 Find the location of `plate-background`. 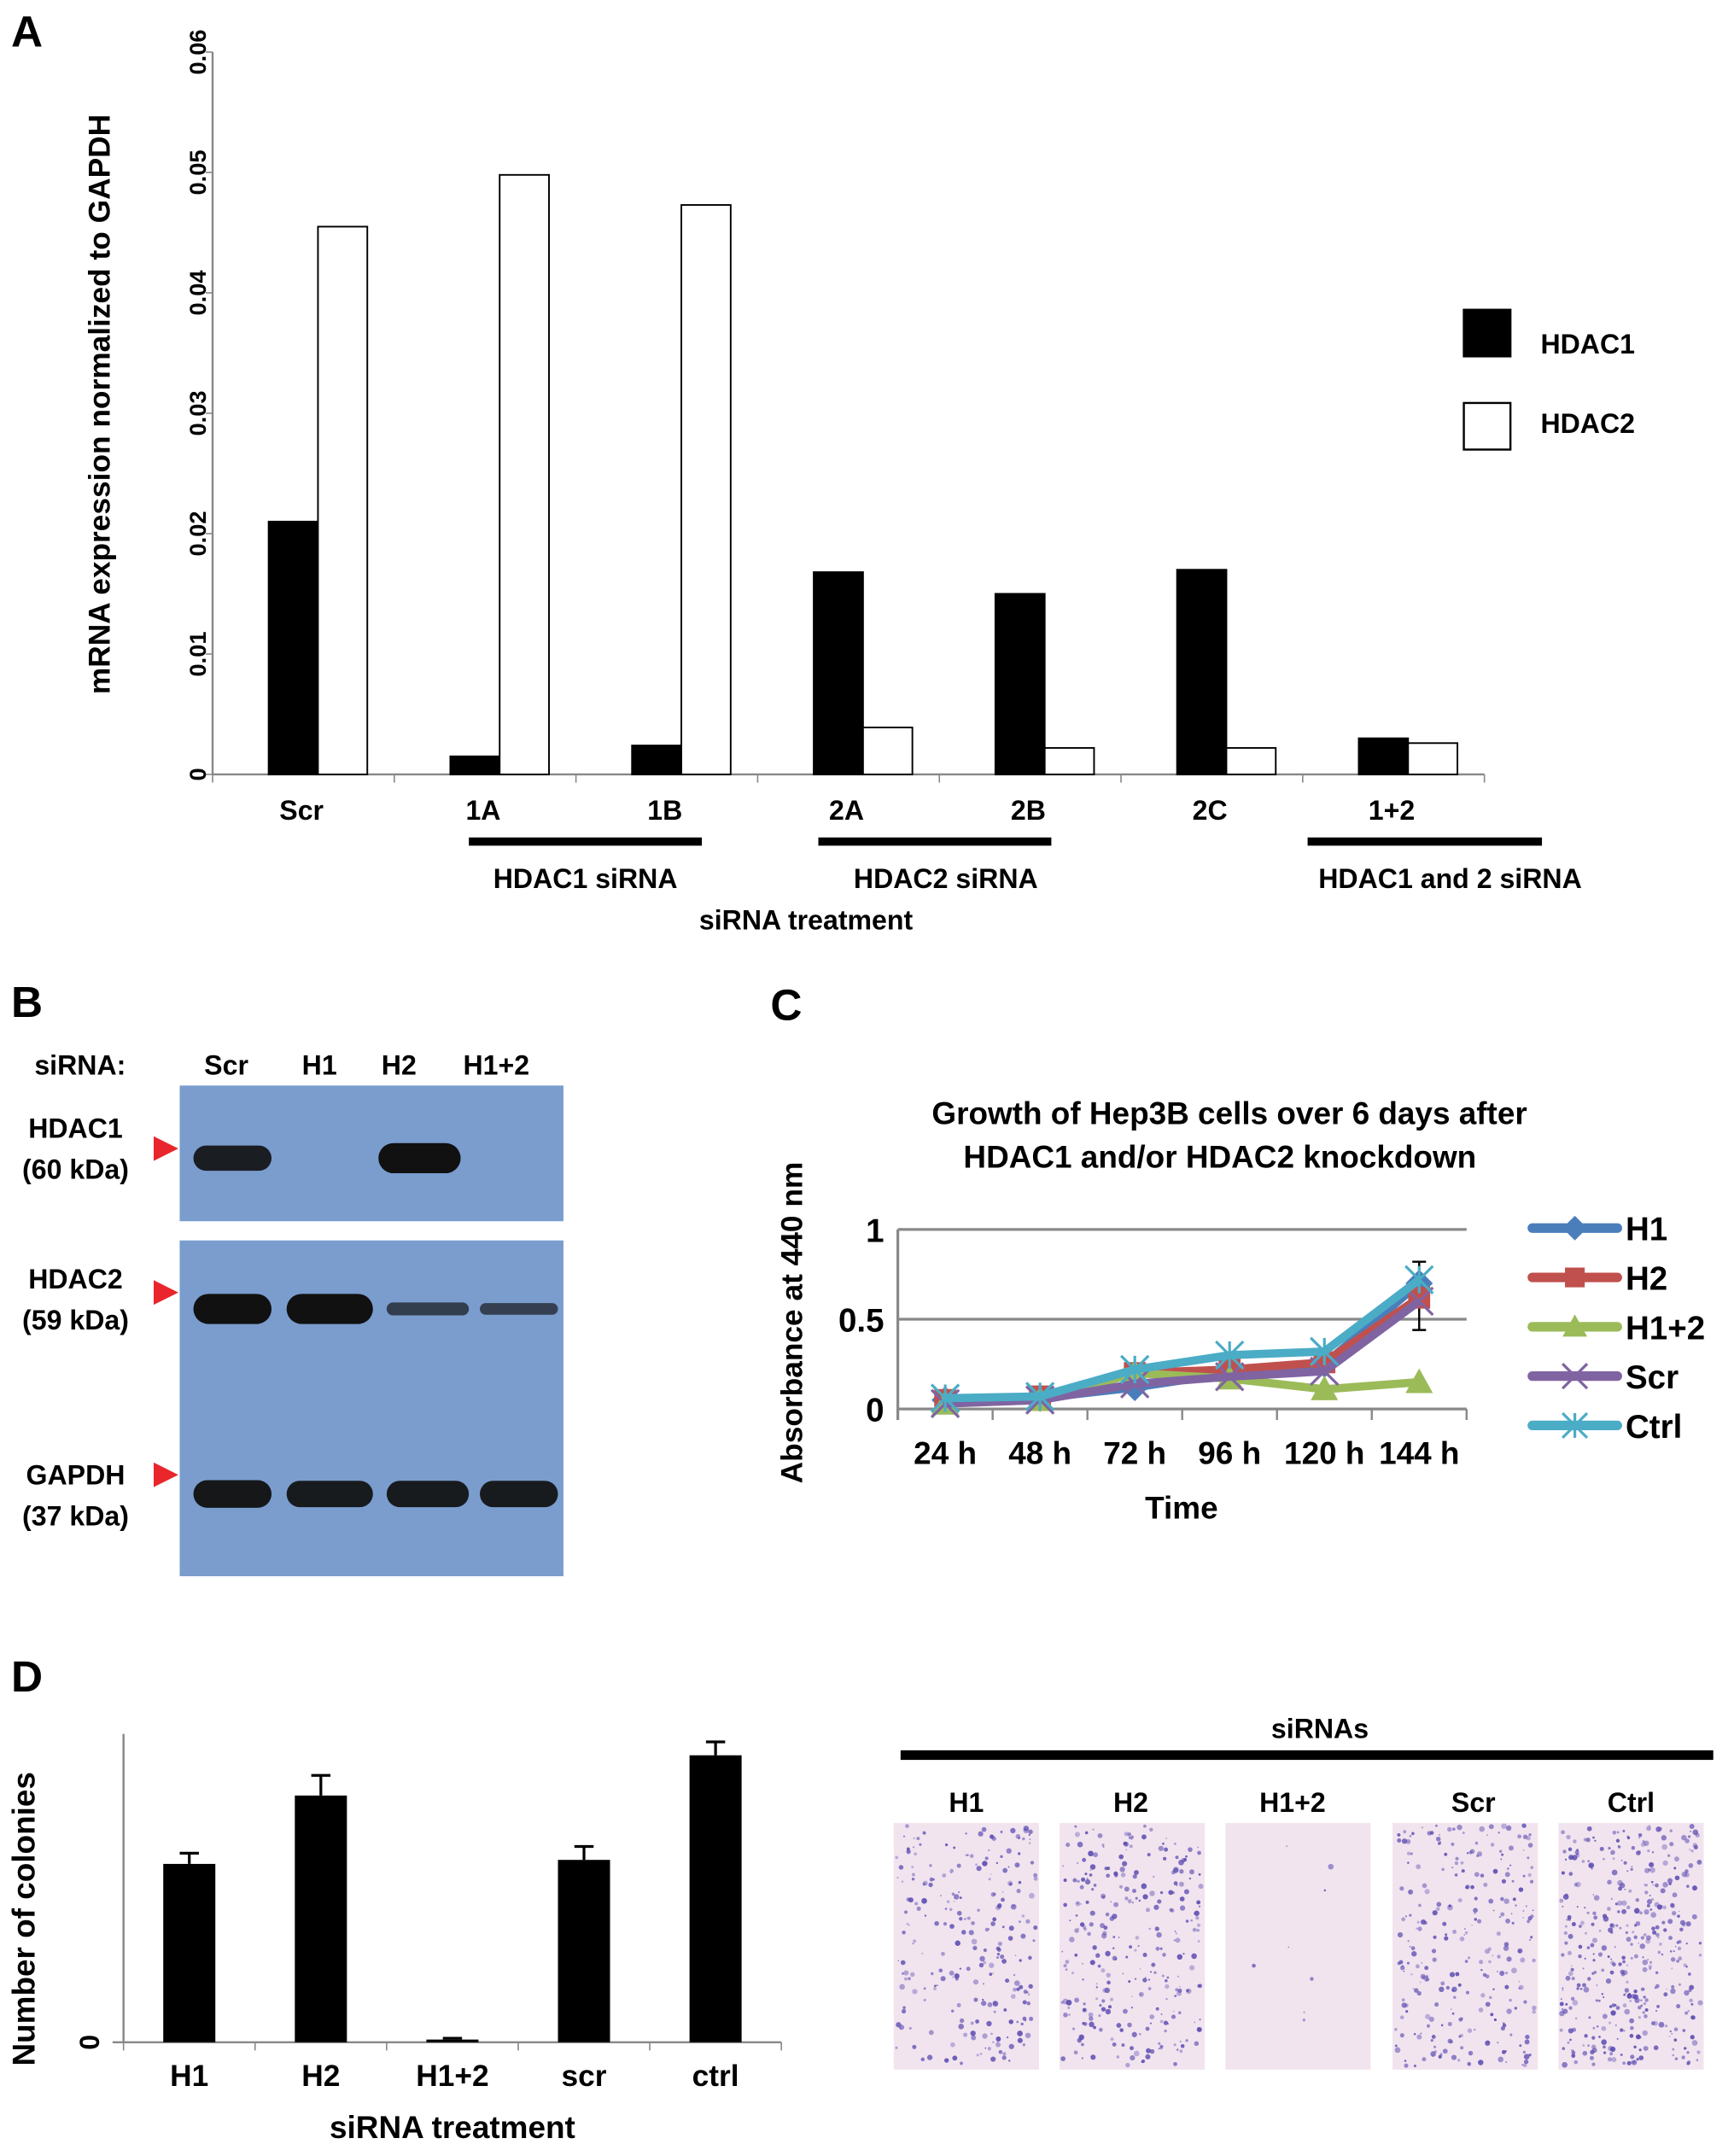

plate-background is located at coordinates (1298, 1946).